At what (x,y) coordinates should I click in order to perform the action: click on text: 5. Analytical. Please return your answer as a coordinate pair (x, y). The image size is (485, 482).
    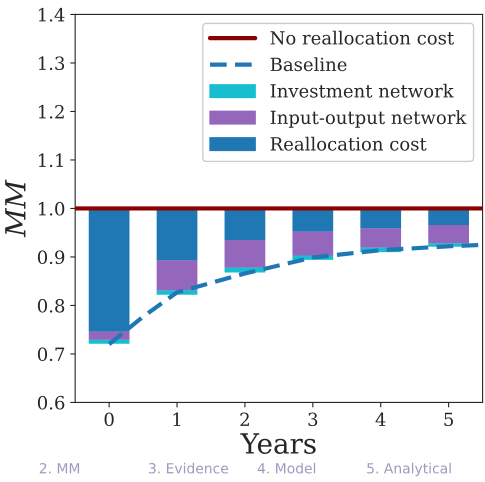
    Looking at the image, I should click on (409, 469).